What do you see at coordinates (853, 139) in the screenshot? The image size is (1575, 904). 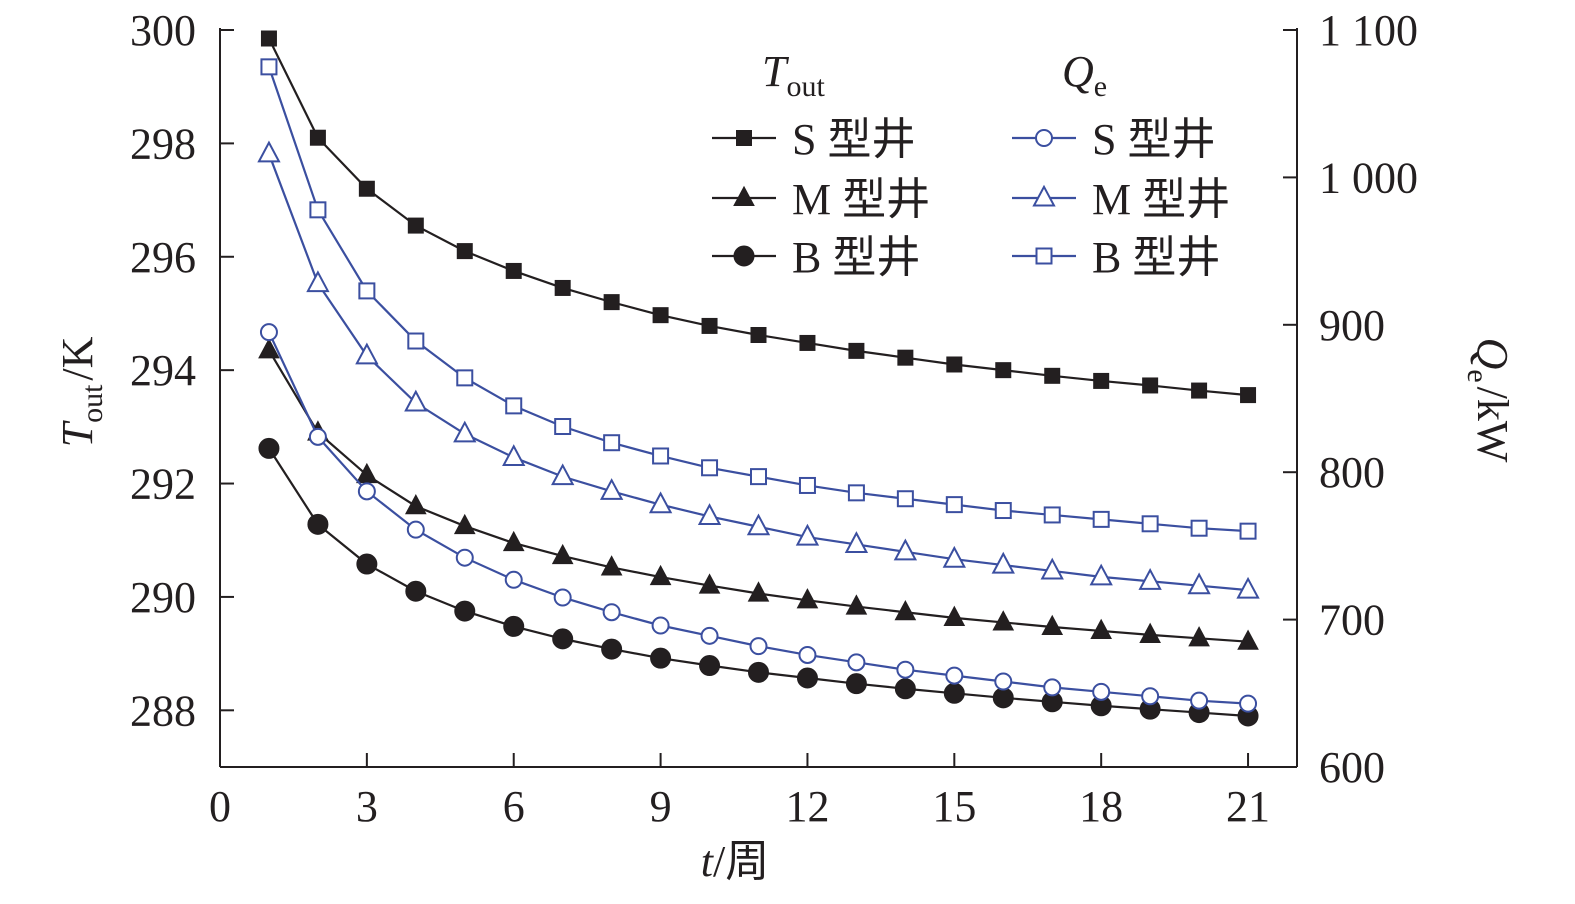 I see `legend-label: S 型井` at bounding box center [853, 139].